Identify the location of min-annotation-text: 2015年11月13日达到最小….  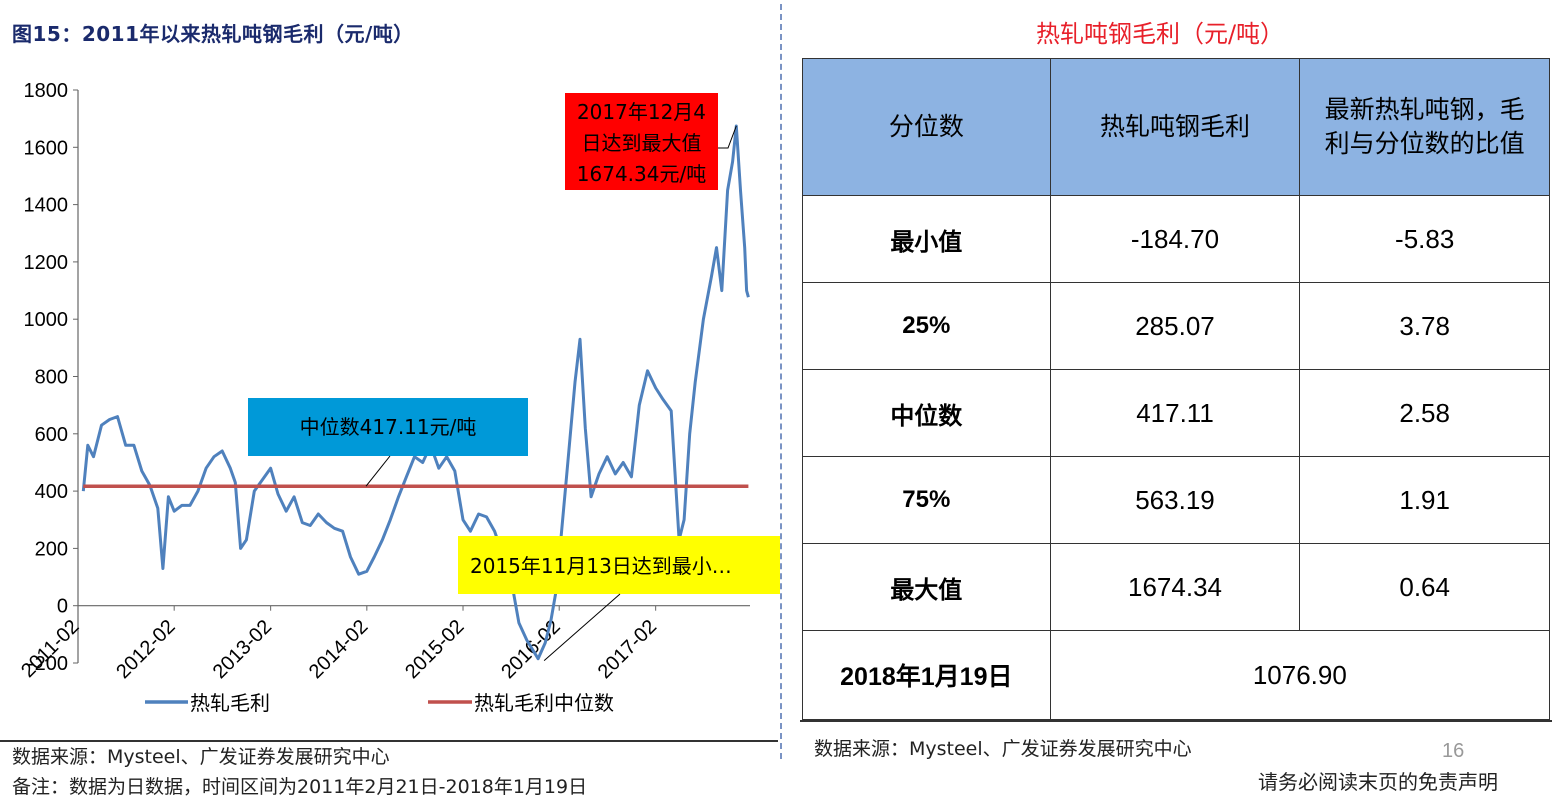
(601, 566).